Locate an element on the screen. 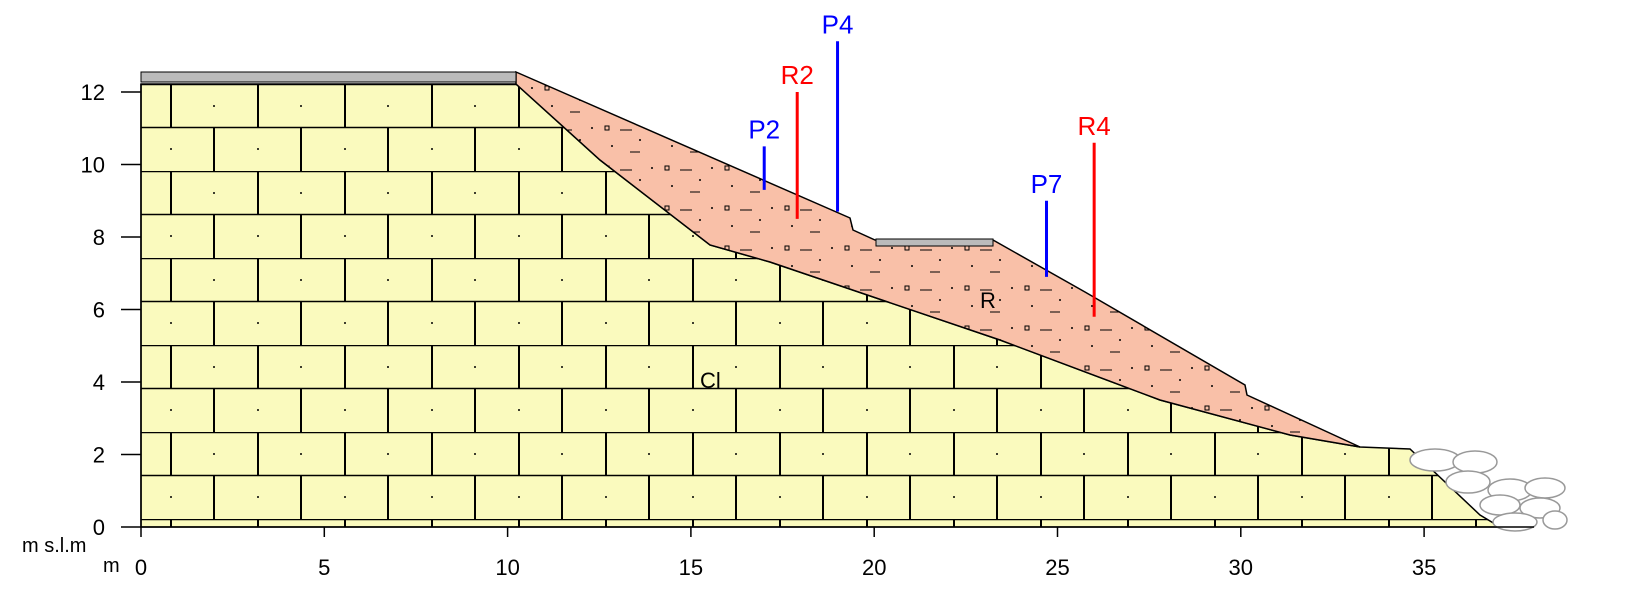 Image resolution: width=1631 pixels, height=611 pixels. y-tick-label: 6 is located at coordinates (99, 310).